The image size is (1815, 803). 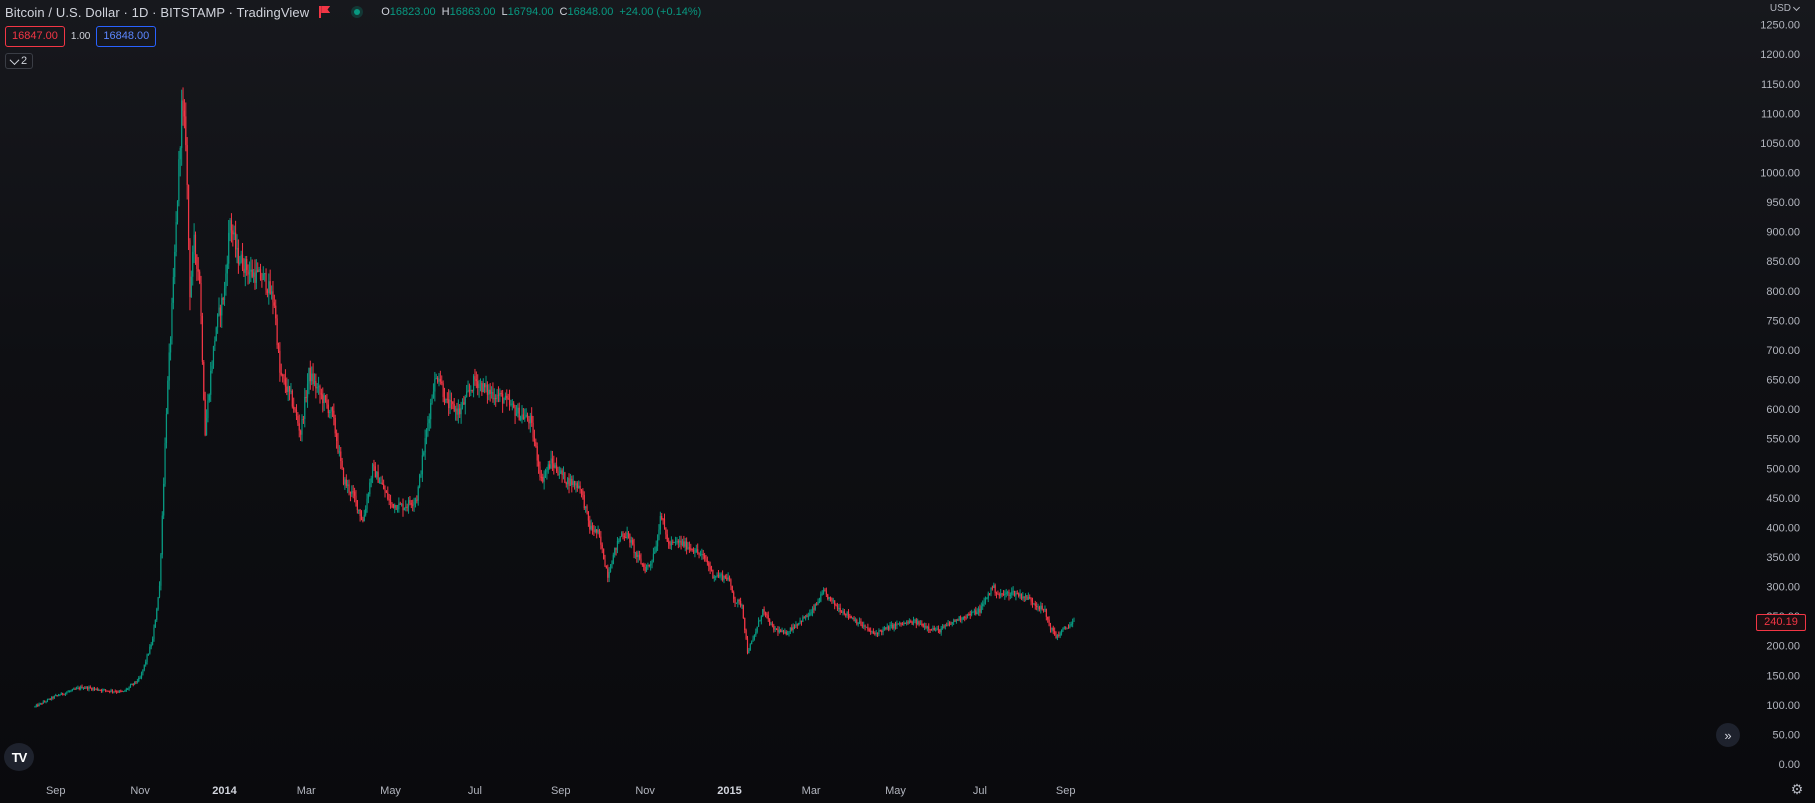 I want to click on sell-button: 16847.00, so click(x=35, y=36).